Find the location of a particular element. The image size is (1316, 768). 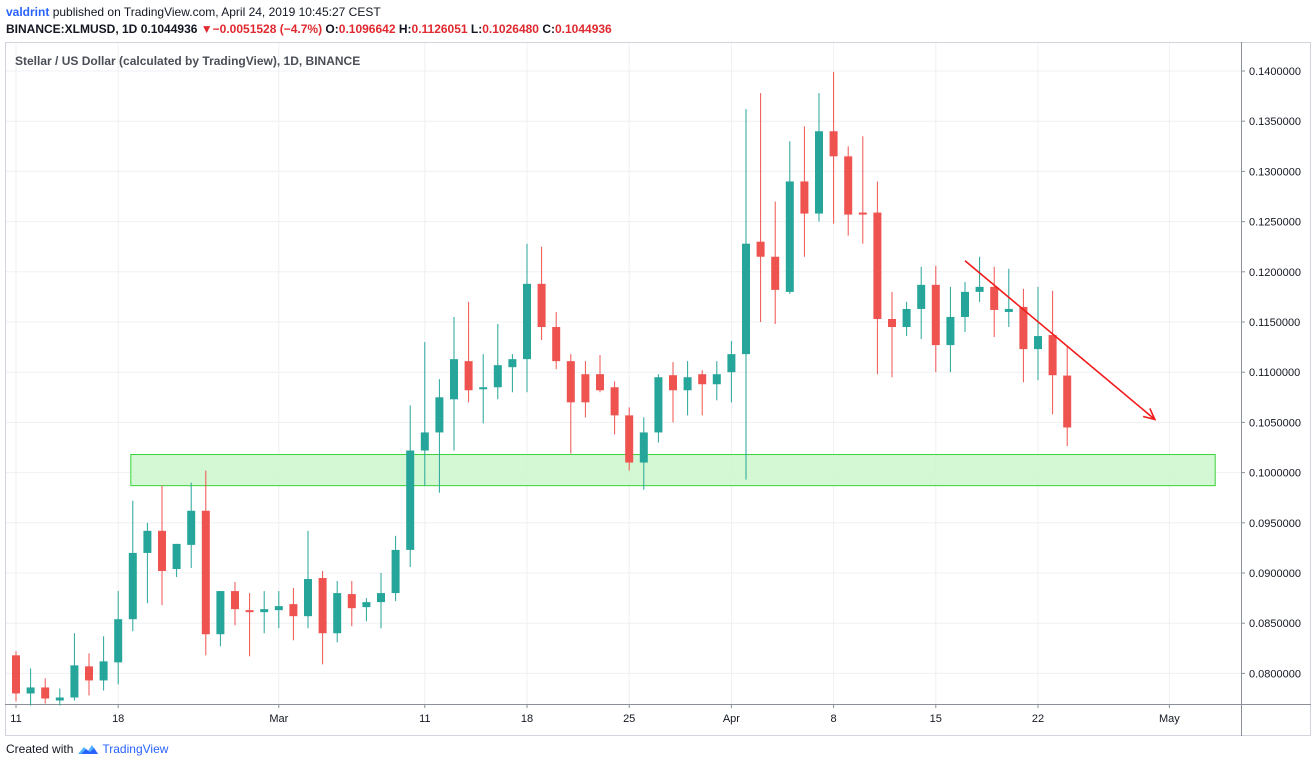

trend-arrow-line is located at coordinates (1060, 340).